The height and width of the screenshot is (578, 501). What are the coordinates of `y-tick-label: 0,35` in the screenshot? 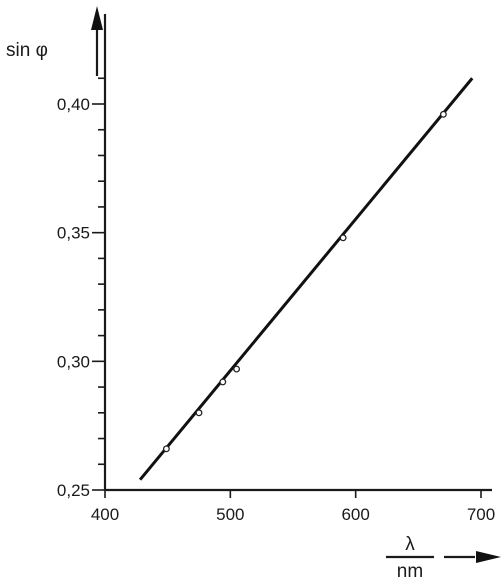 It's located at (73, 233).